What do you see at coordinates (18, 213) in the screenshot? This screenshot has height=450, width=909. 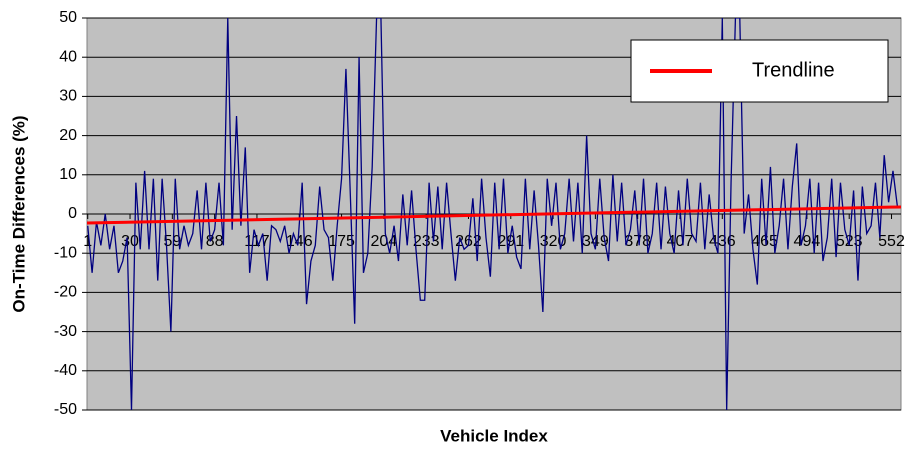 I see `y-axis-title: On-Time Differences (%)` at bounding box center [18, 213].